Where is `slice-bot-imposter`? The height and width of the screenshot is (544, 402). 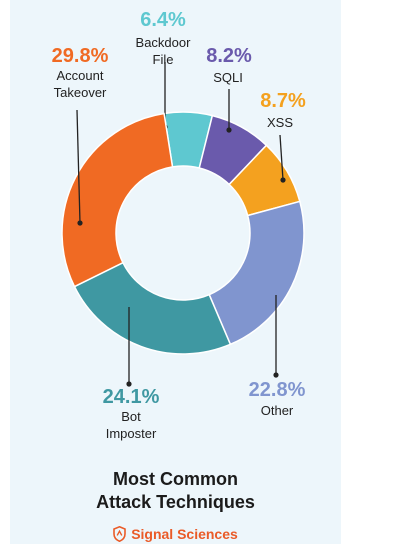 slice-bot-imposter is located at coordinates (152, 308).